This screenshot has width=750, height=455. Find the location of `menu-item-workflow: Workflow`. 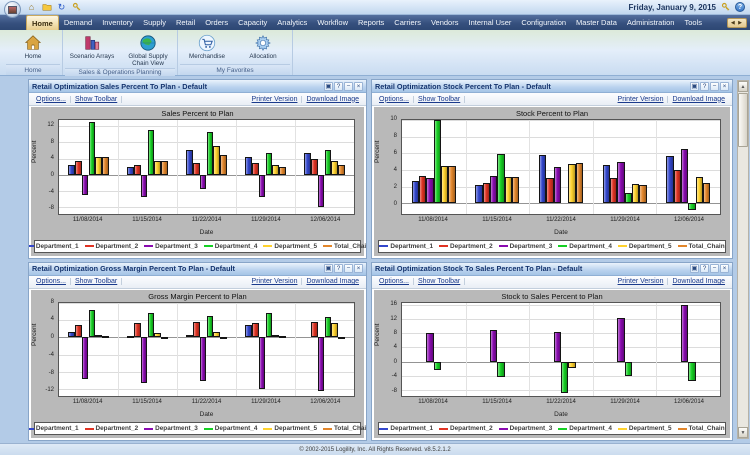

menu-item-workflow: Workflow is located at coordinates (333, 22).